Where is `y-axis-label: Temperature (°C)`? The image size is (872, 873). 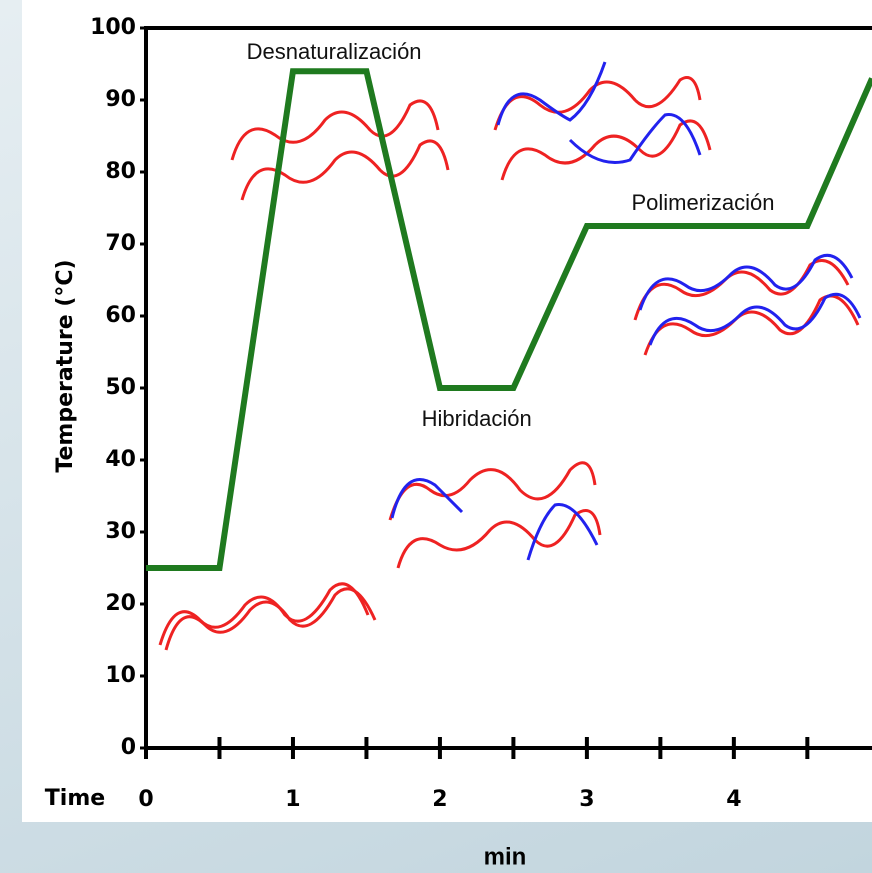
y-axis-label: Temperature (°C) is located at coordinates (65, 365).